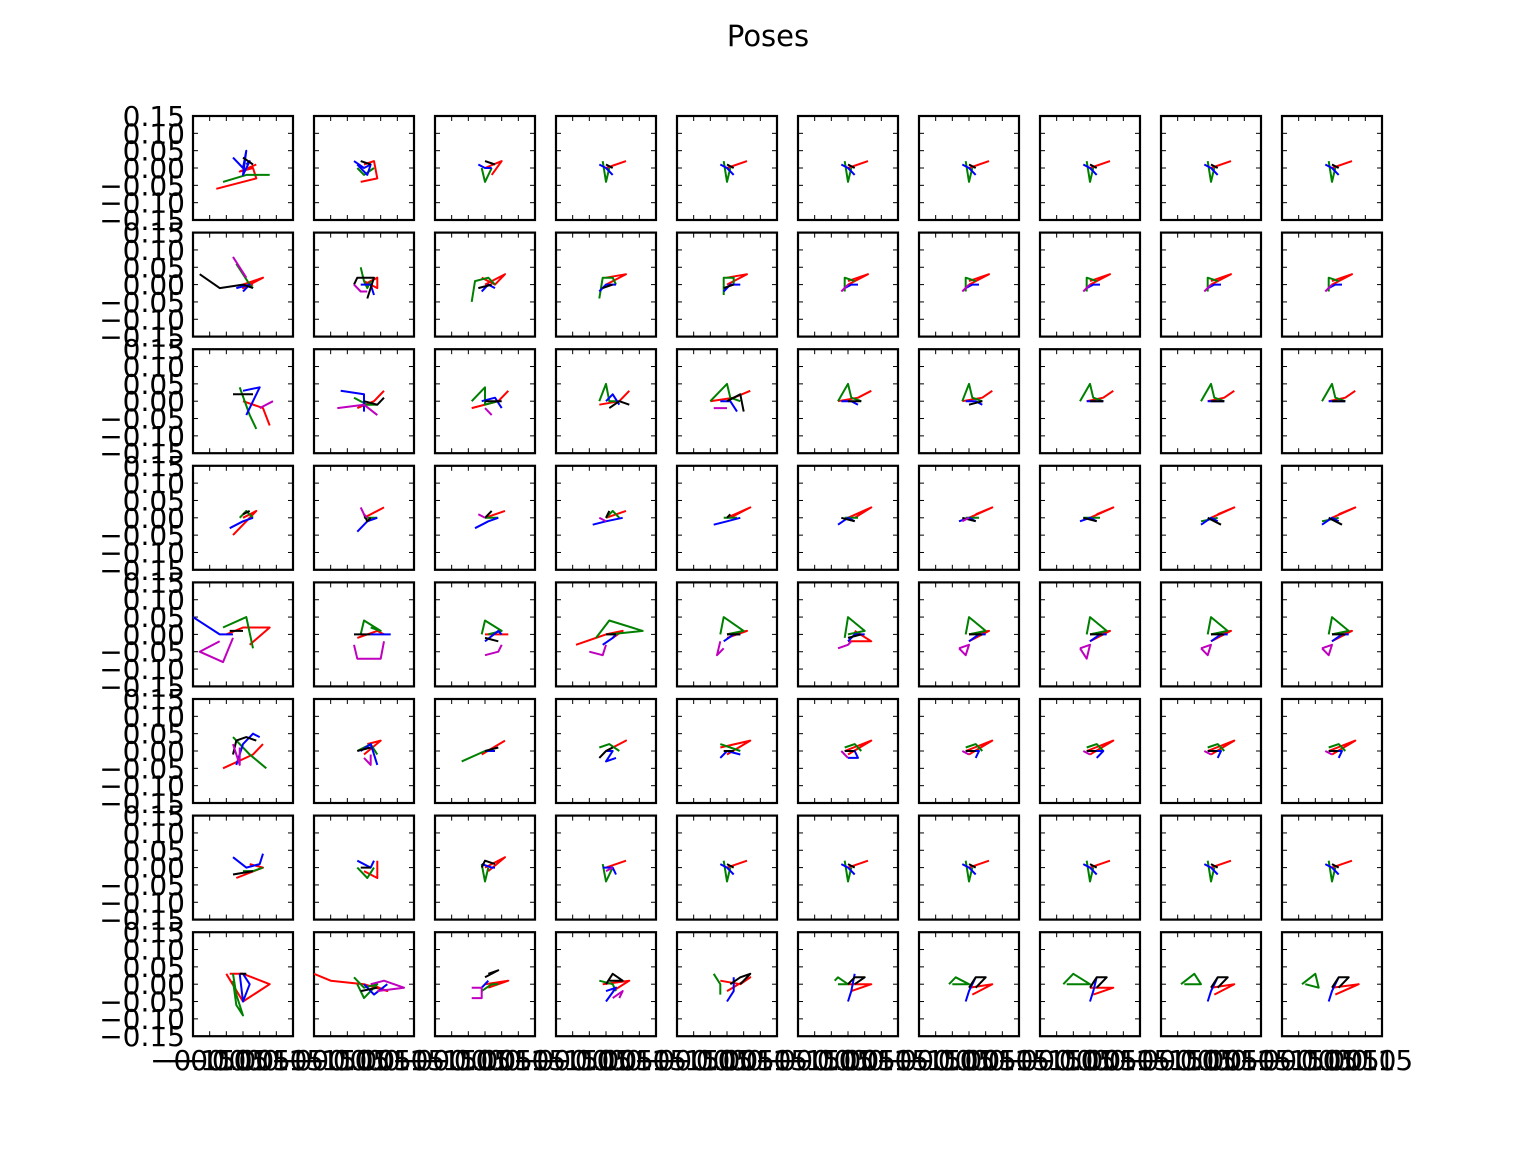  What do you see at coordinates (733, 871) in the screenshot?
I see `pose-r7-c5` at bounding box center [733, 871].